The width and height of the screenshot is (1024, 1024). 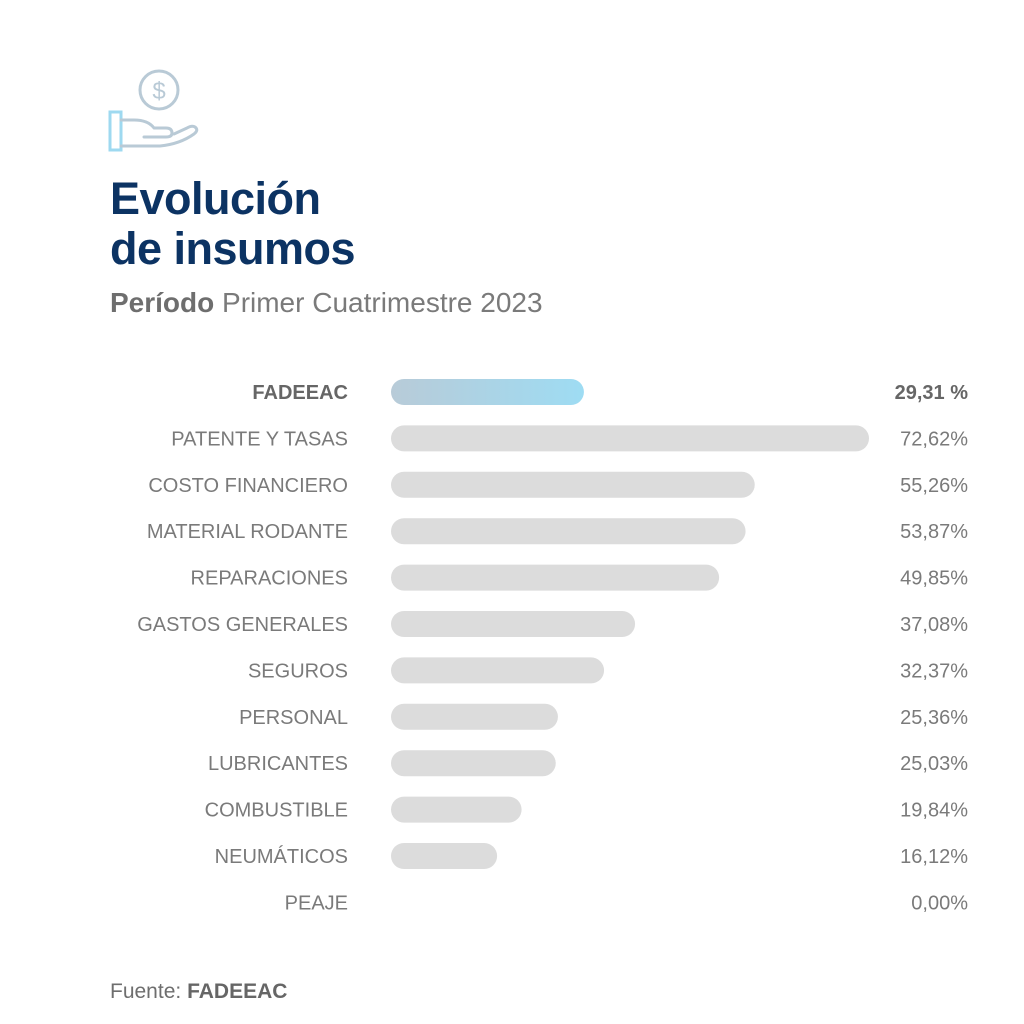 I want to click on bar-seguros, so click(x=498, y=670).